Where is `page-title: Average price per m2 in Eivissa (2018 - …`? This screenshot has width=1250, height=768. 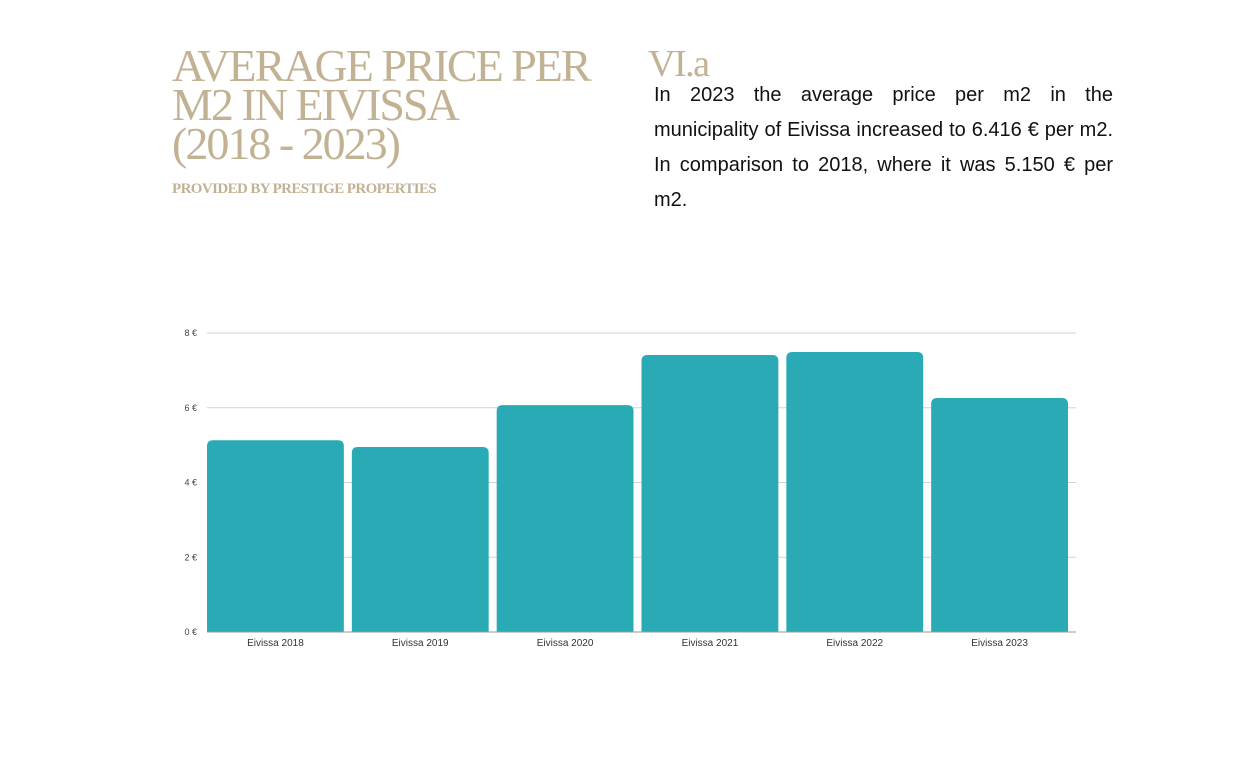 page-title: Average price per m2 in Eivissa (2018 - … is located at coordinates (392, 104).